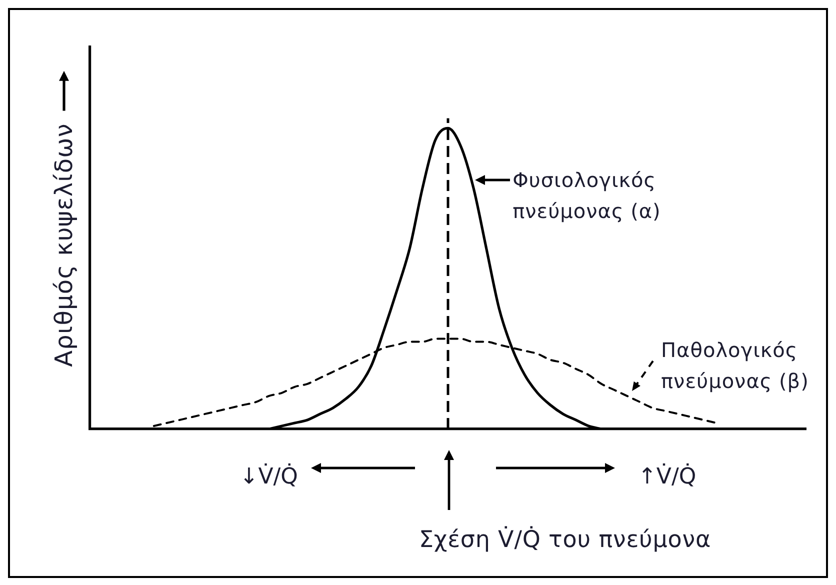 The width and height of the screenshot is (836, 585). What do you see at coordinates (587, 195) in the screenshot?
I see `legend-label: Φυσιολογικός πνεύμονας (α)` at bounding box center [587, 195].